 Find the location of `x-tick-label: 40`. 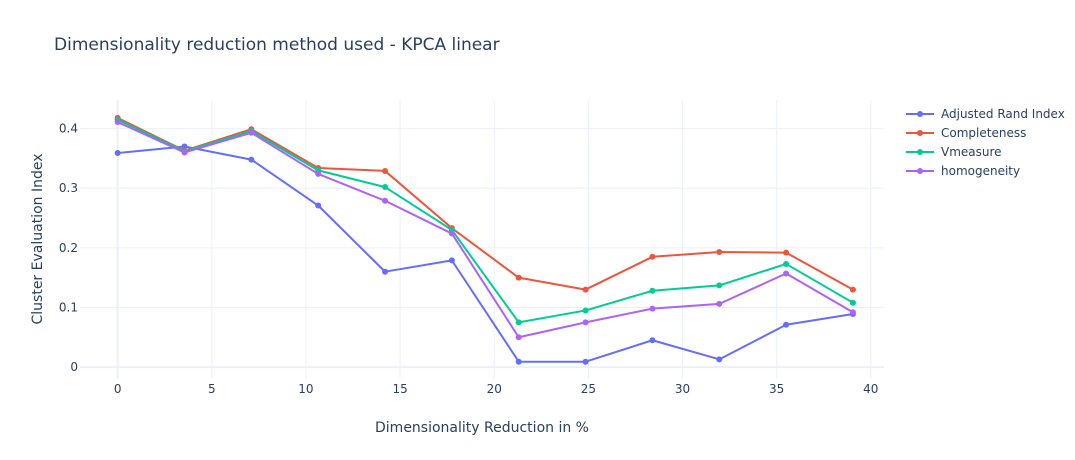

x-tick-label: 40 is located at coordinates (870, 389).